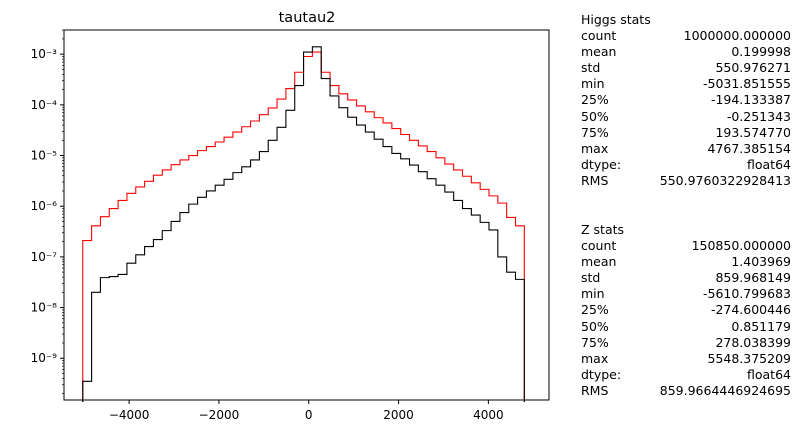 This screenshot has height=433, width=800. I want to click on stats-value: 5548.375209, so click(749, 358).